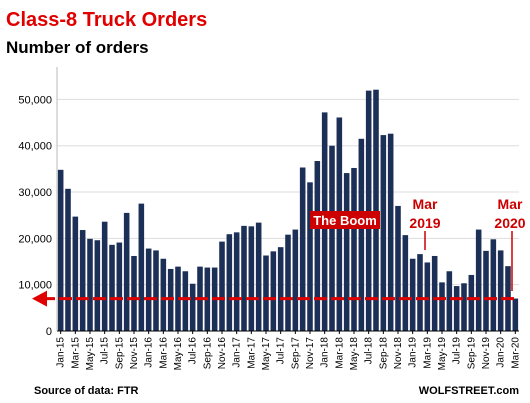 The image size is (530, 403). Describe the element at coordinates (413, 352) in the screenshot. I see `x-tick-label: Jan-19` at that location.